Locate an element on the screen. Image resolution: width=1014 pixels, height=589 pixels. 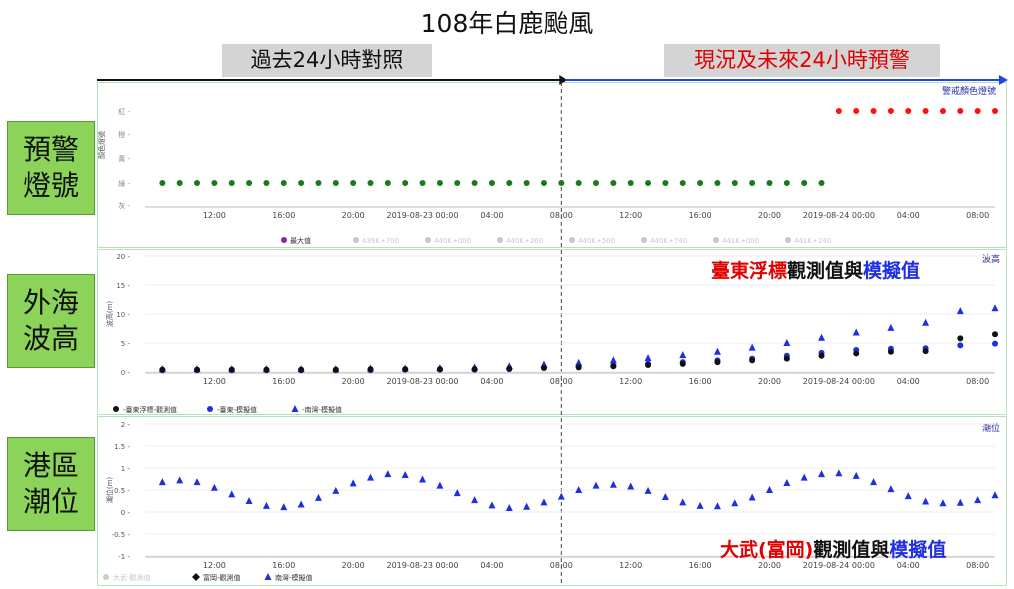
tide-legend-item: 南灣-模擬值 is located at coordinates (294, 577).